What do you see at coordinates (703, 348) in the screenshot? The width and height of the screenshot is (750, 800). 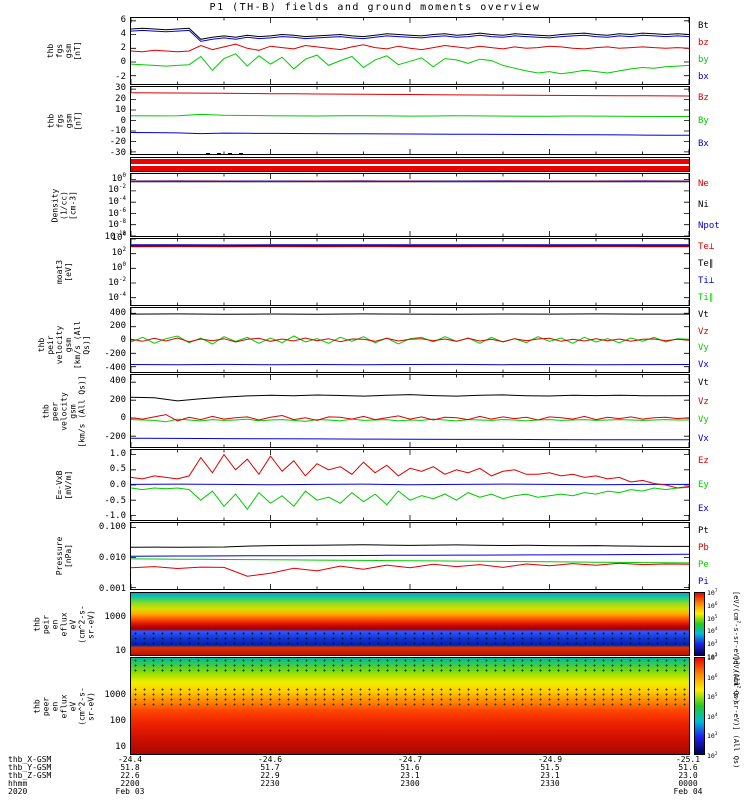 I see `legend-Vy: Vy` at bounding box center [703, 348].